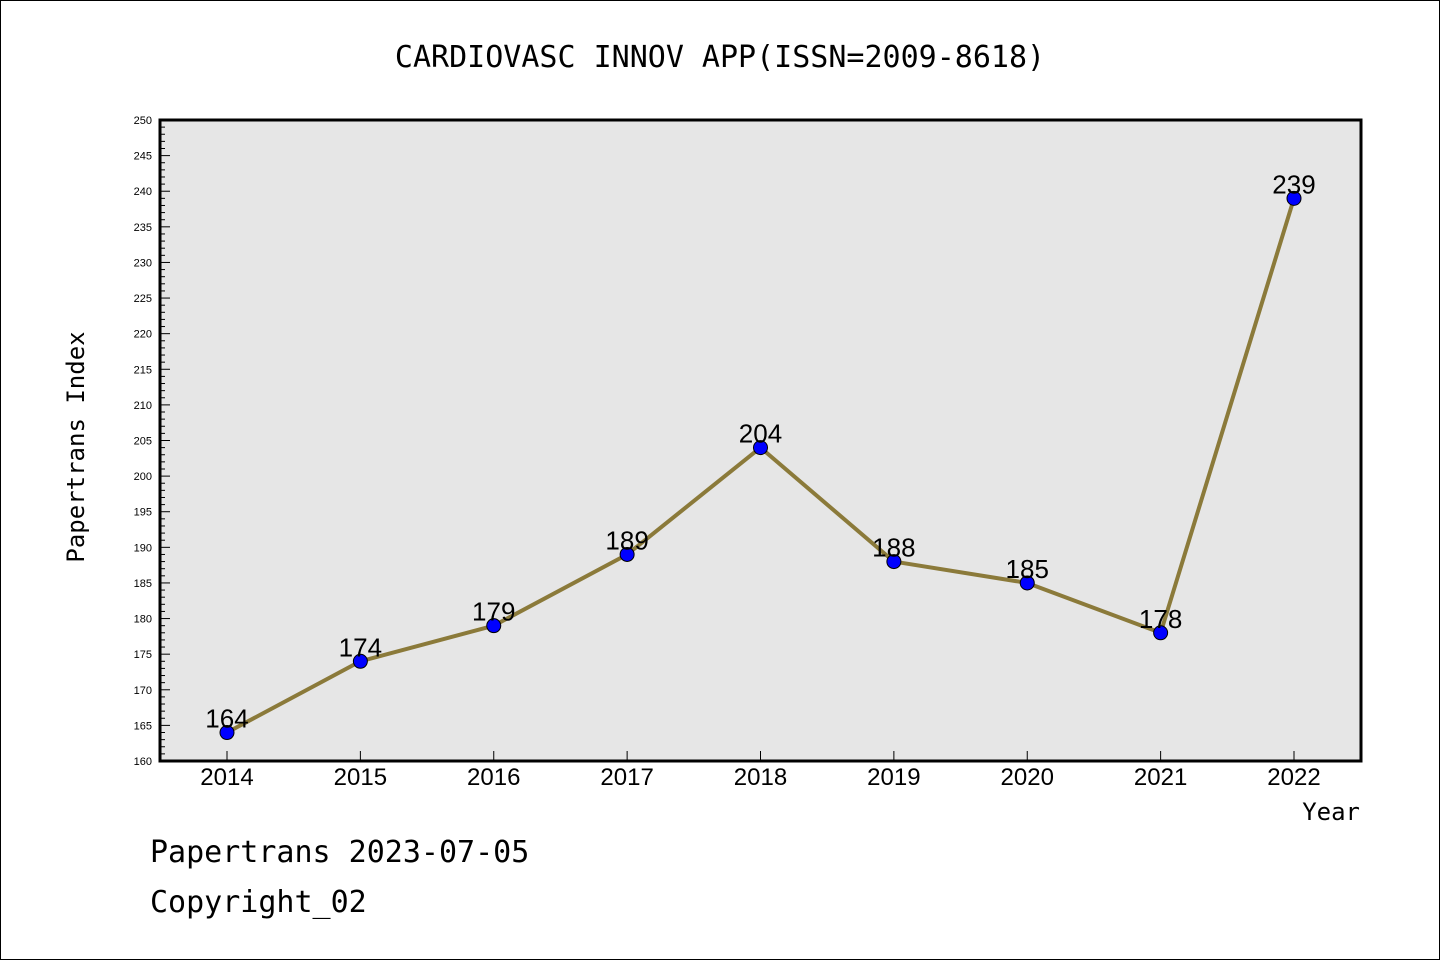  What do you see at coordinates (893, 548) in the screenshot?
I see `data-label: 188` at bounding box center [893, 548].